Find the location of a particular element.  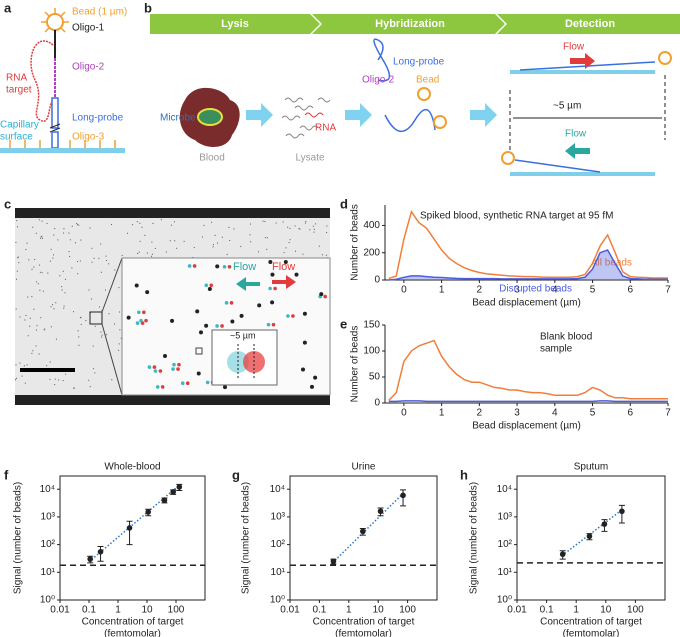

y-tick-label: 10¹ is located at coordinates (505, 572).